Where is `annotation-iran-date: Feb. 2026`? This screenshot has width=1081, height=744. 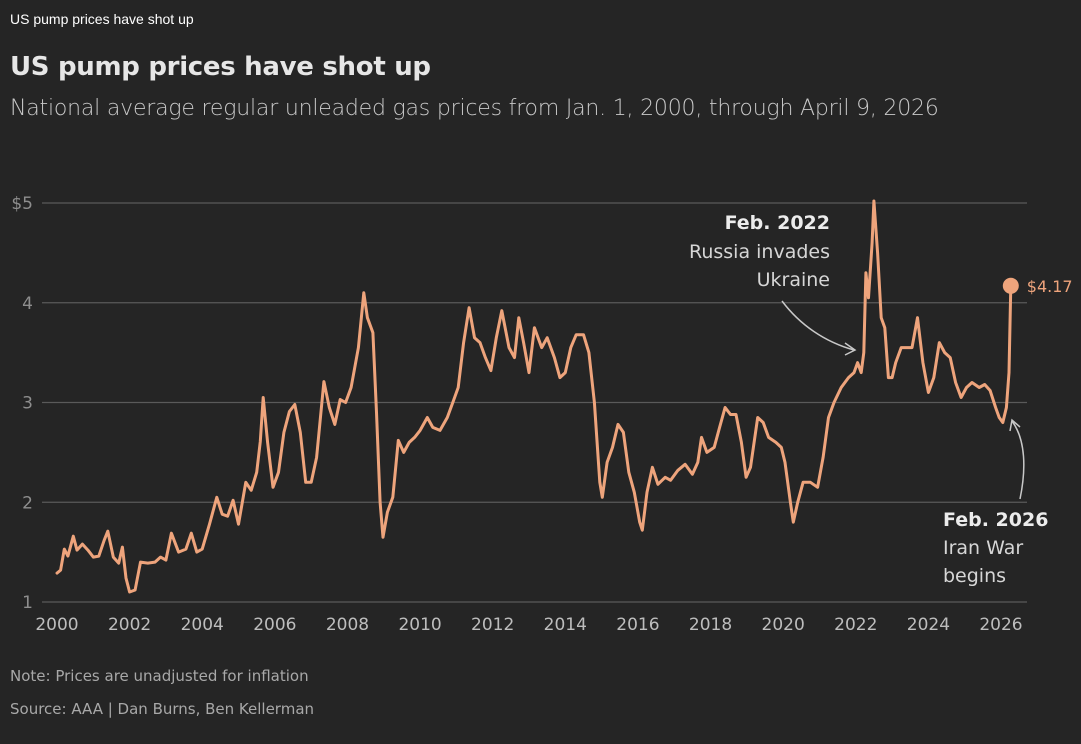
annotation-iran-date: Feb. 2026 is located at coordinates (995, 520).